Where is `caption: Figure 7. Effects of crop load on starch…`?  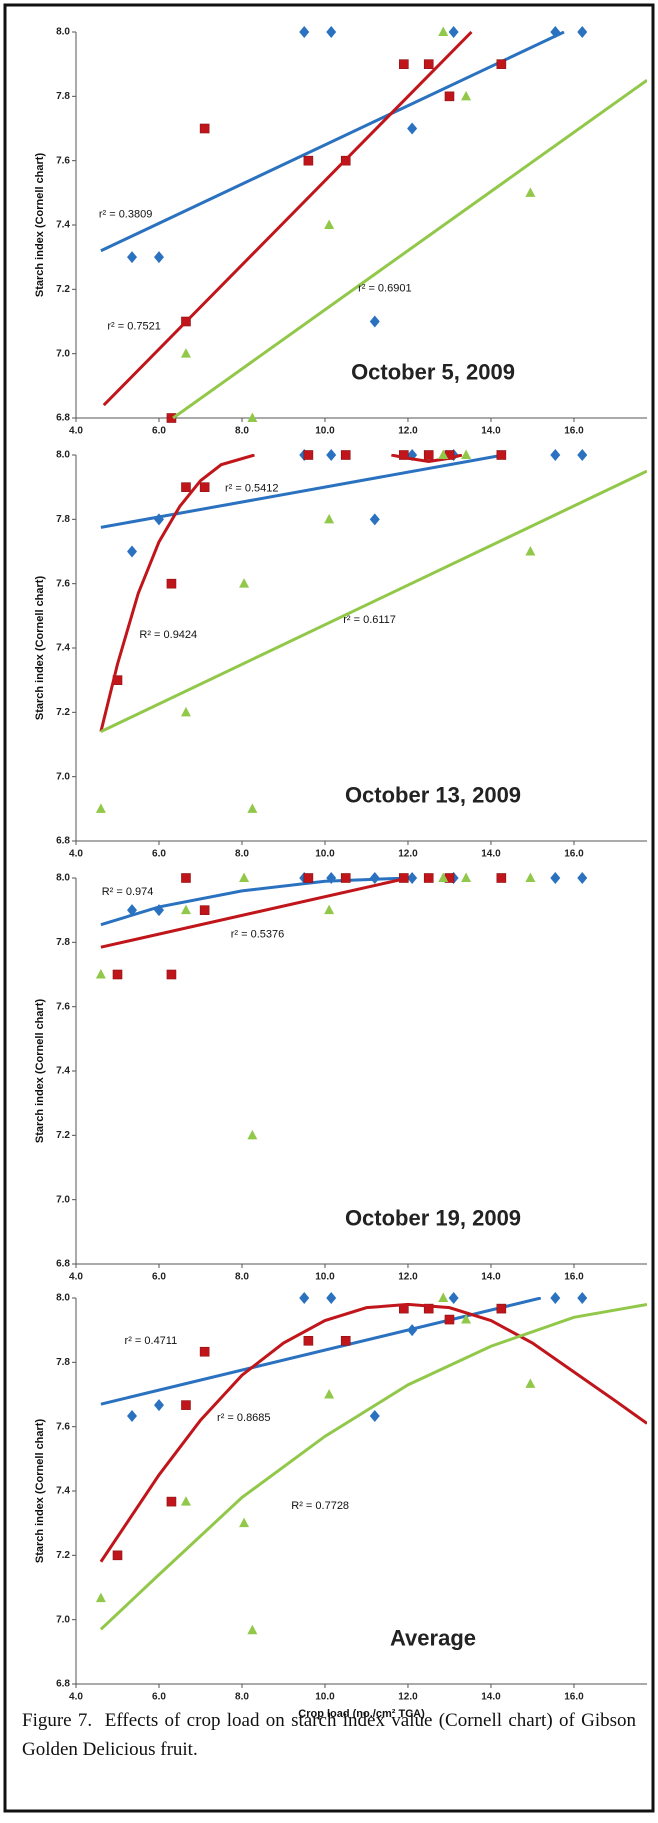
caption: Figure 7. Effects of crop load on starch… is located at coordinates (331, 1735).